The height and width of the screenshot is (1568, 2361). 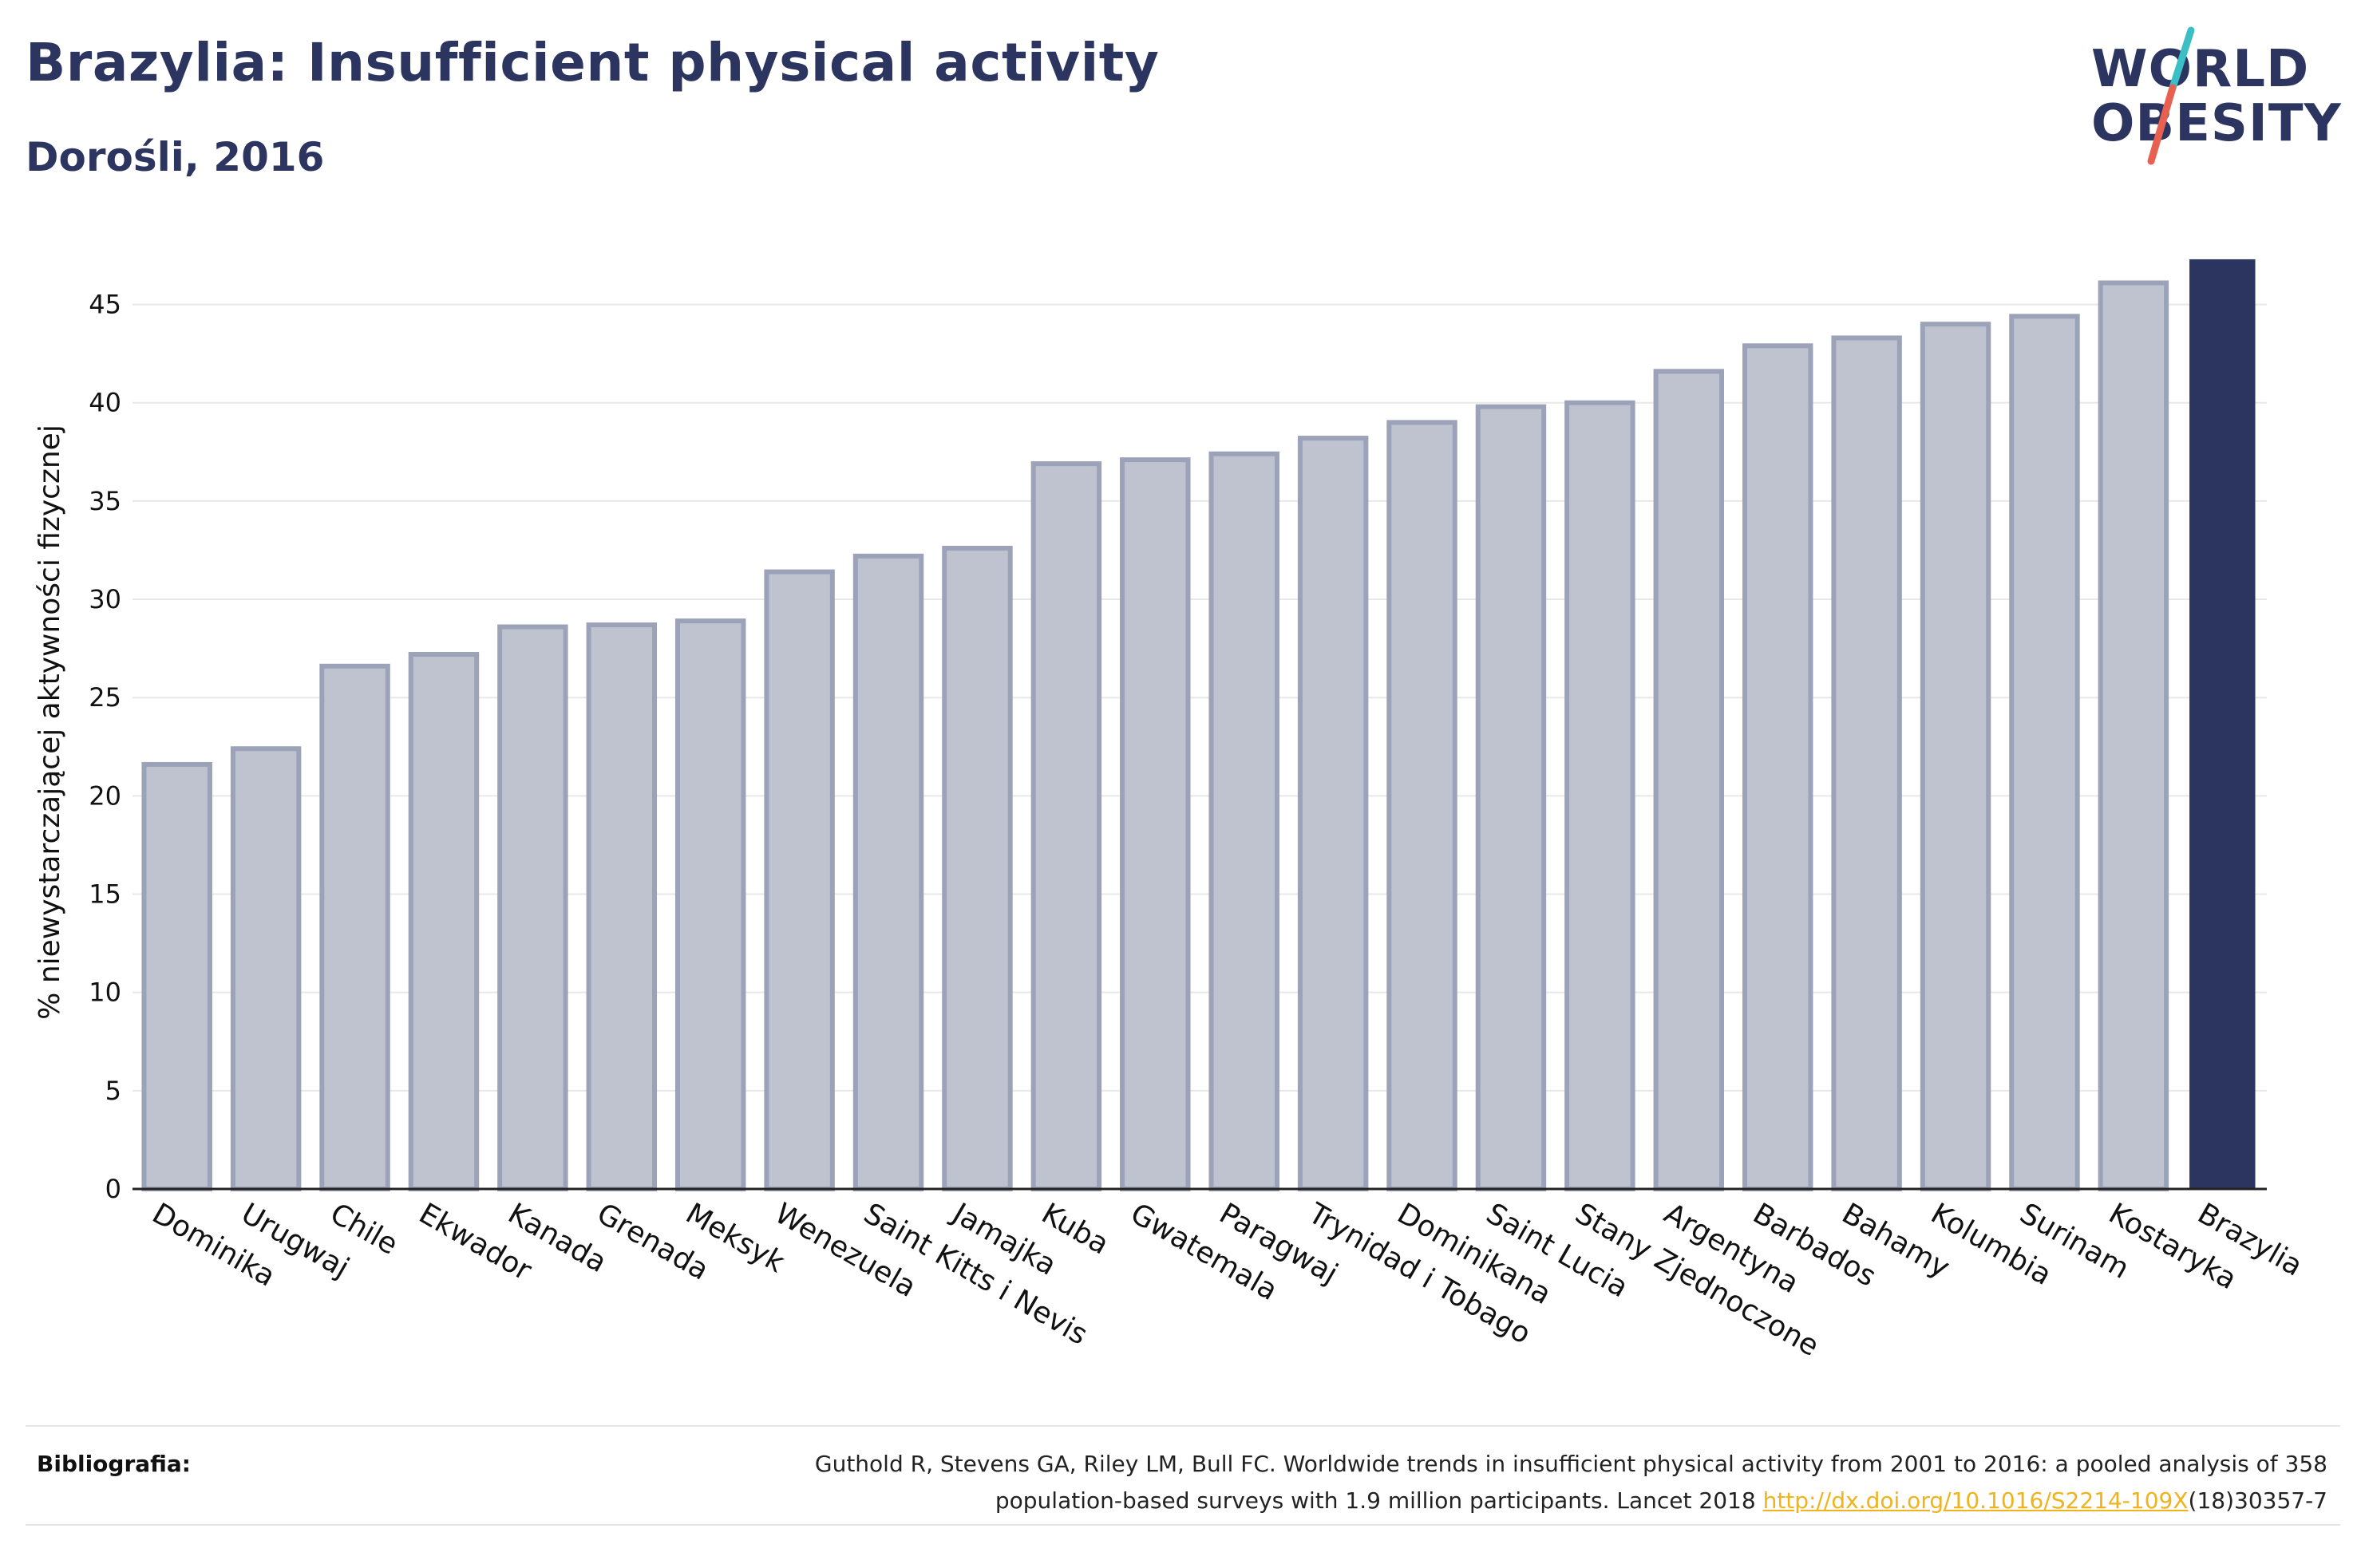 What do you see at coordinates (2200, 69) in the screenshot?
I see `logo-line-1: WORLD` at bounding box center [2200, 69].